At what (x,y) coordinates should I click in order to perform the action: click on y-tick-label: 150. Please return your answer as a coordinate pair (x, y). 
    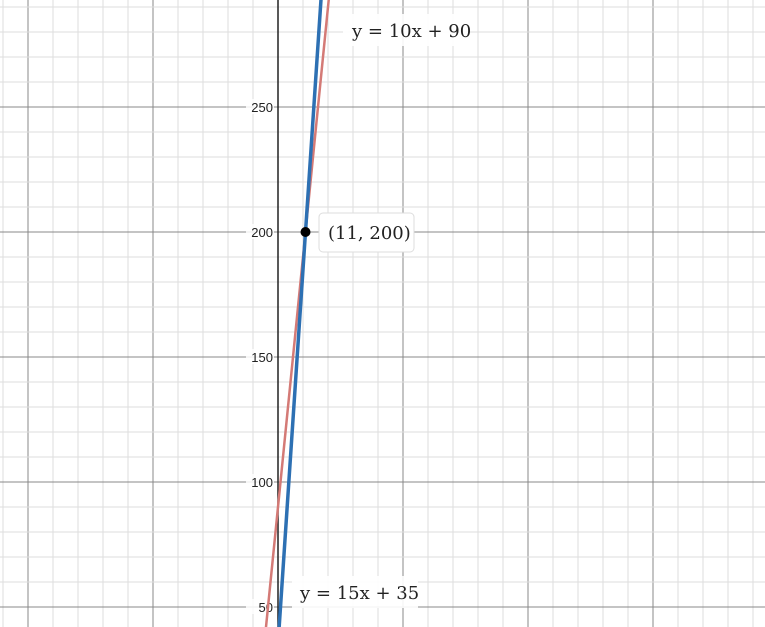
    Looking at the image, I should click on (262, 357).